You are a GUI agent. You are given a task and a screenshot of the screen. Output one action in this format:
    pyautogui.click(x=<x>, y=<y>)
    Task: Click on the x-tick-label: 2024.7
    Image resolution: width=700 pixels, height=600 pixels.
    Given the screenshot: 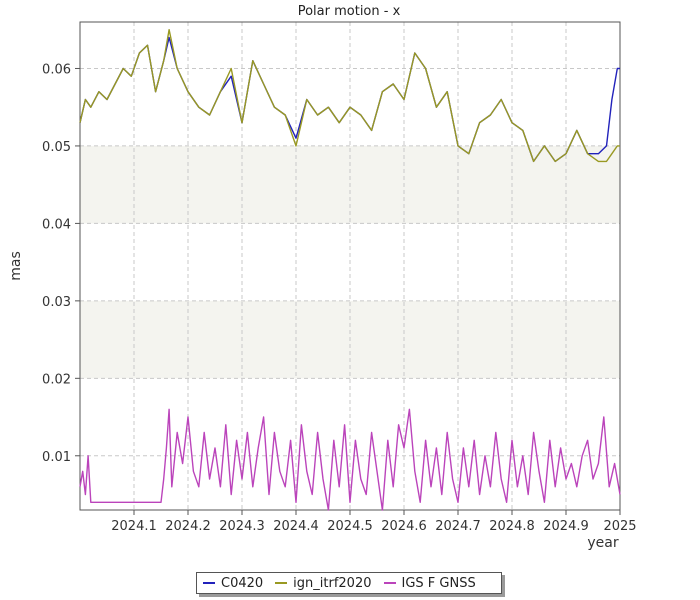 What is the action you would take?
    pyautogui.click(x=458, y=526)
    